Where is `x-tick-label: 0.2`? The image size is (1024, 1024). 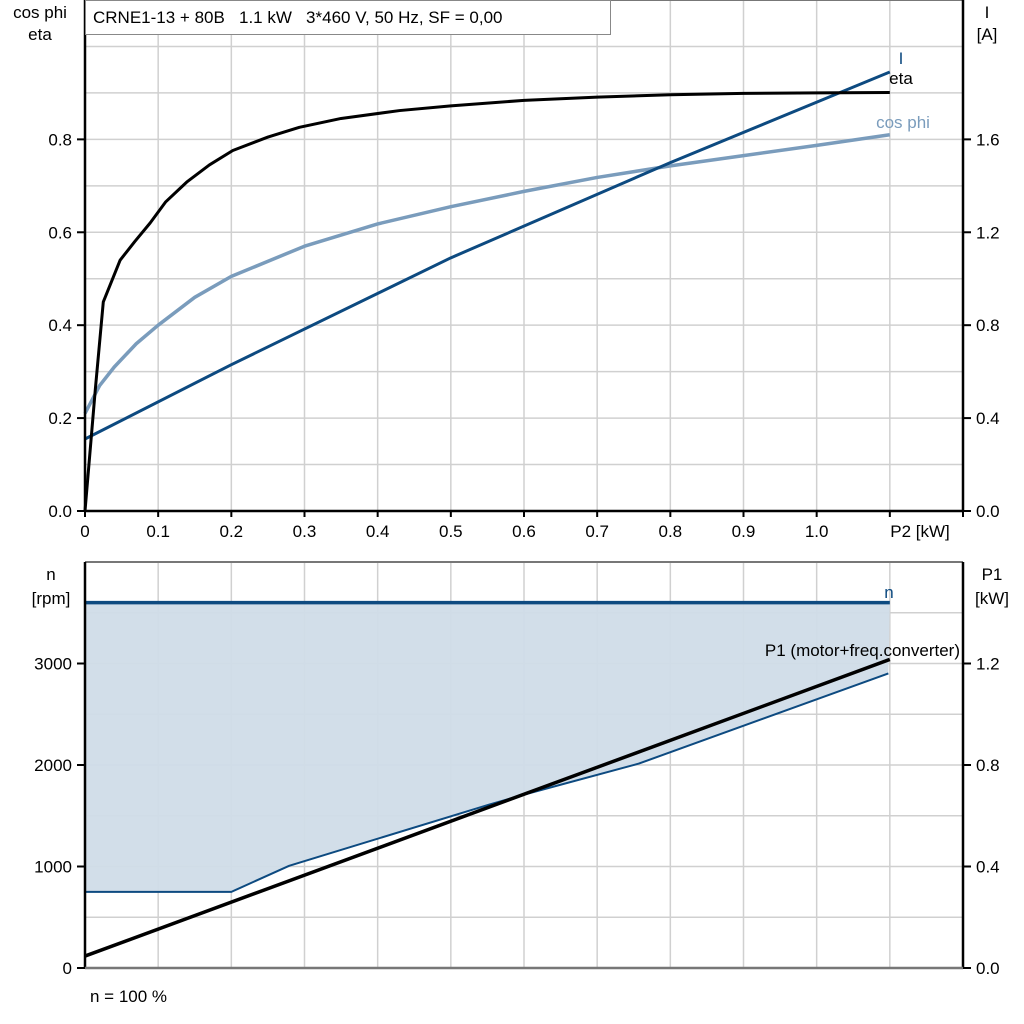
x-tick-label: 0.2 is located at coordinates (232, 531).